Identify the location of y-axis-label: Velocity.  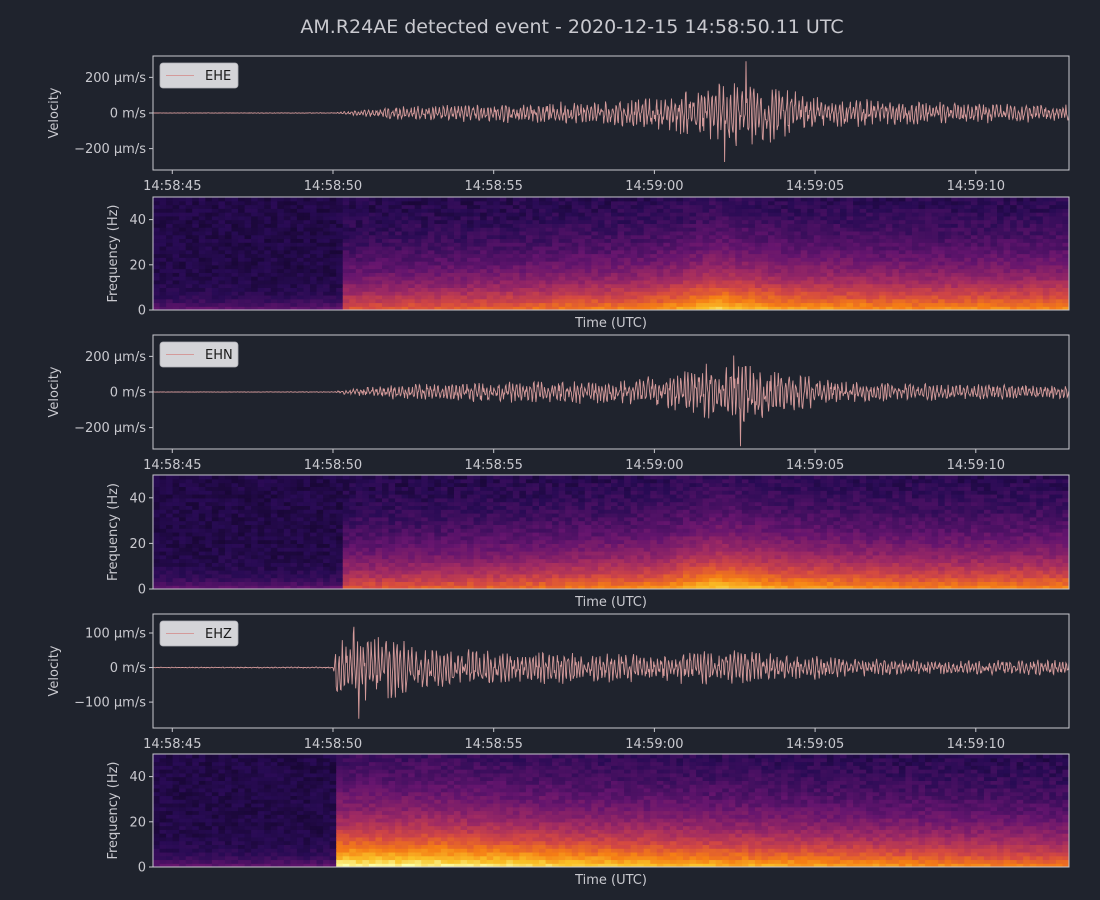
(54, 391).